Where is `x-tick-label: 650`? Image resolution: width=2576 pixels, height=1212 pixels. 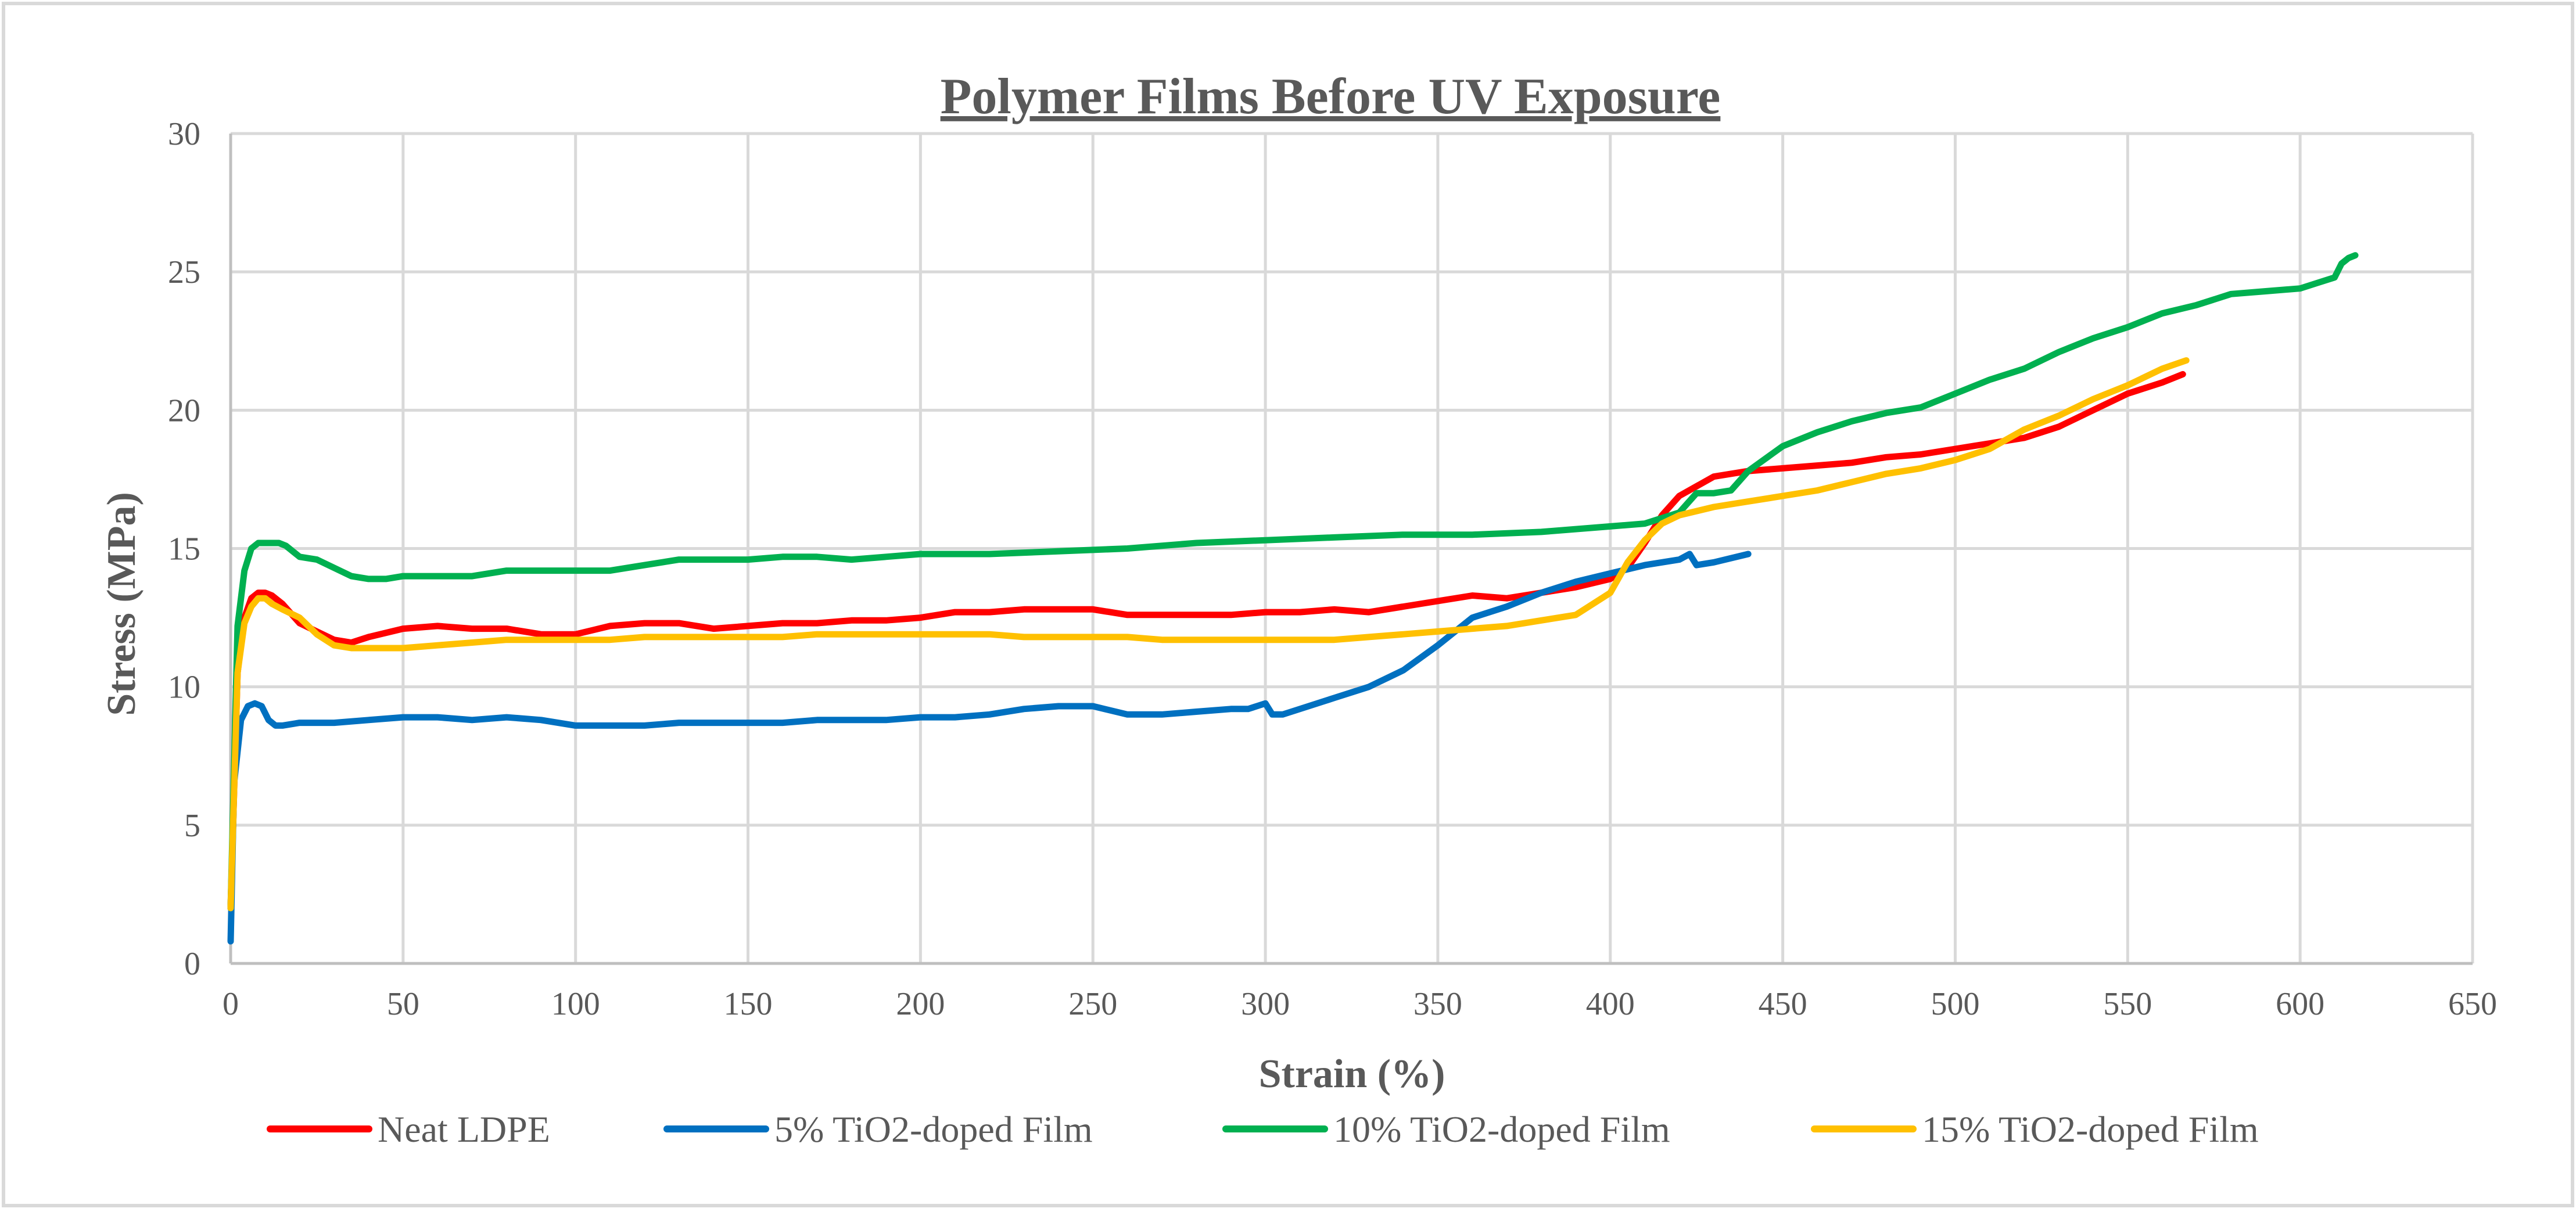 x-tick-label: 650 is located at coordinates (2472, 1004).